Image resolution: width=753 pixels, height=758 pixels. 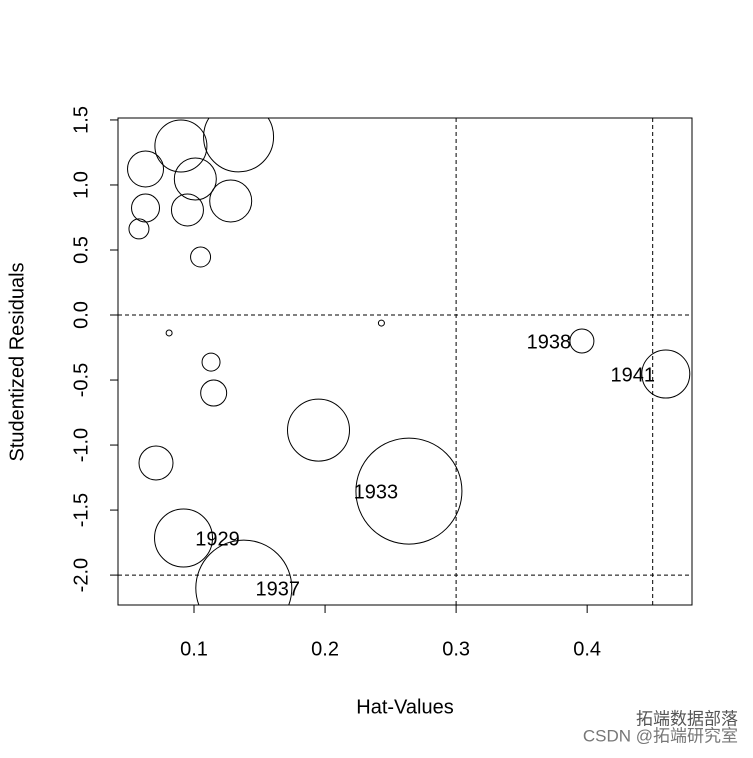 I want to click on y-tick-label: 1.5, so click(x=81, y=120).